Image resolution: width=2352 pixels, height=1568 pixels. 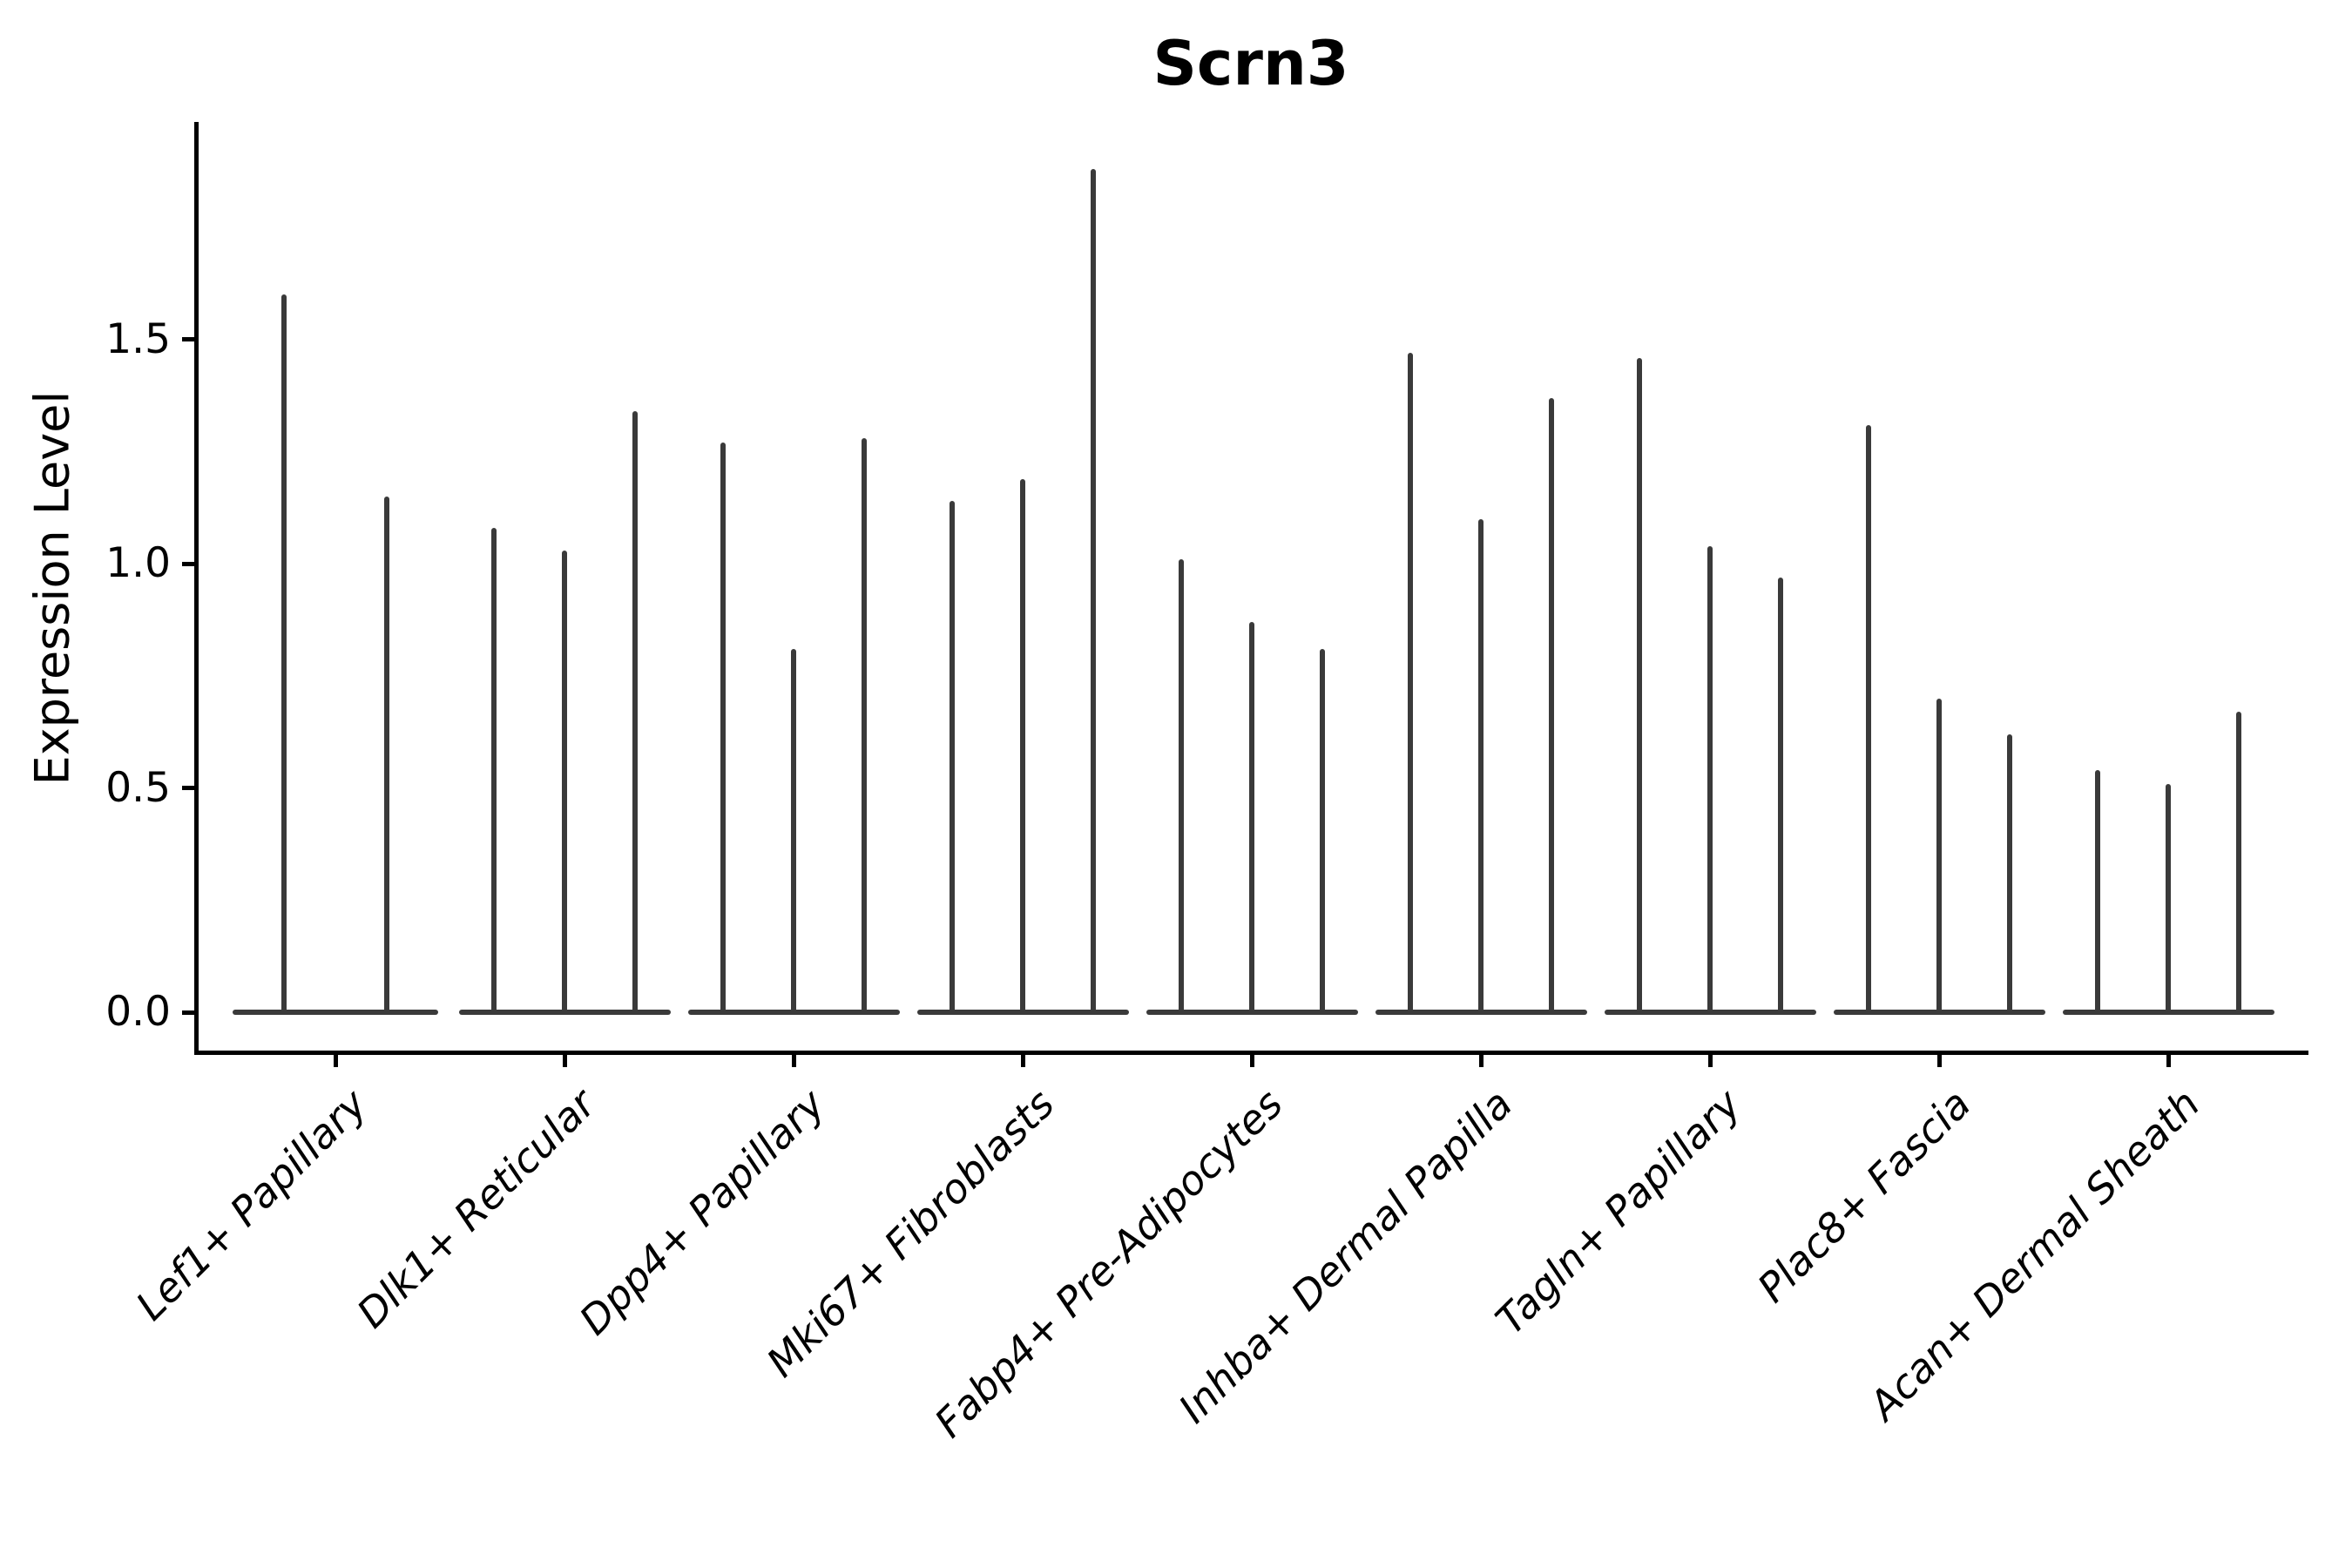 I want to click on x-tick-label: Plac8+ Fascia, so click(x=1863, y=1196).